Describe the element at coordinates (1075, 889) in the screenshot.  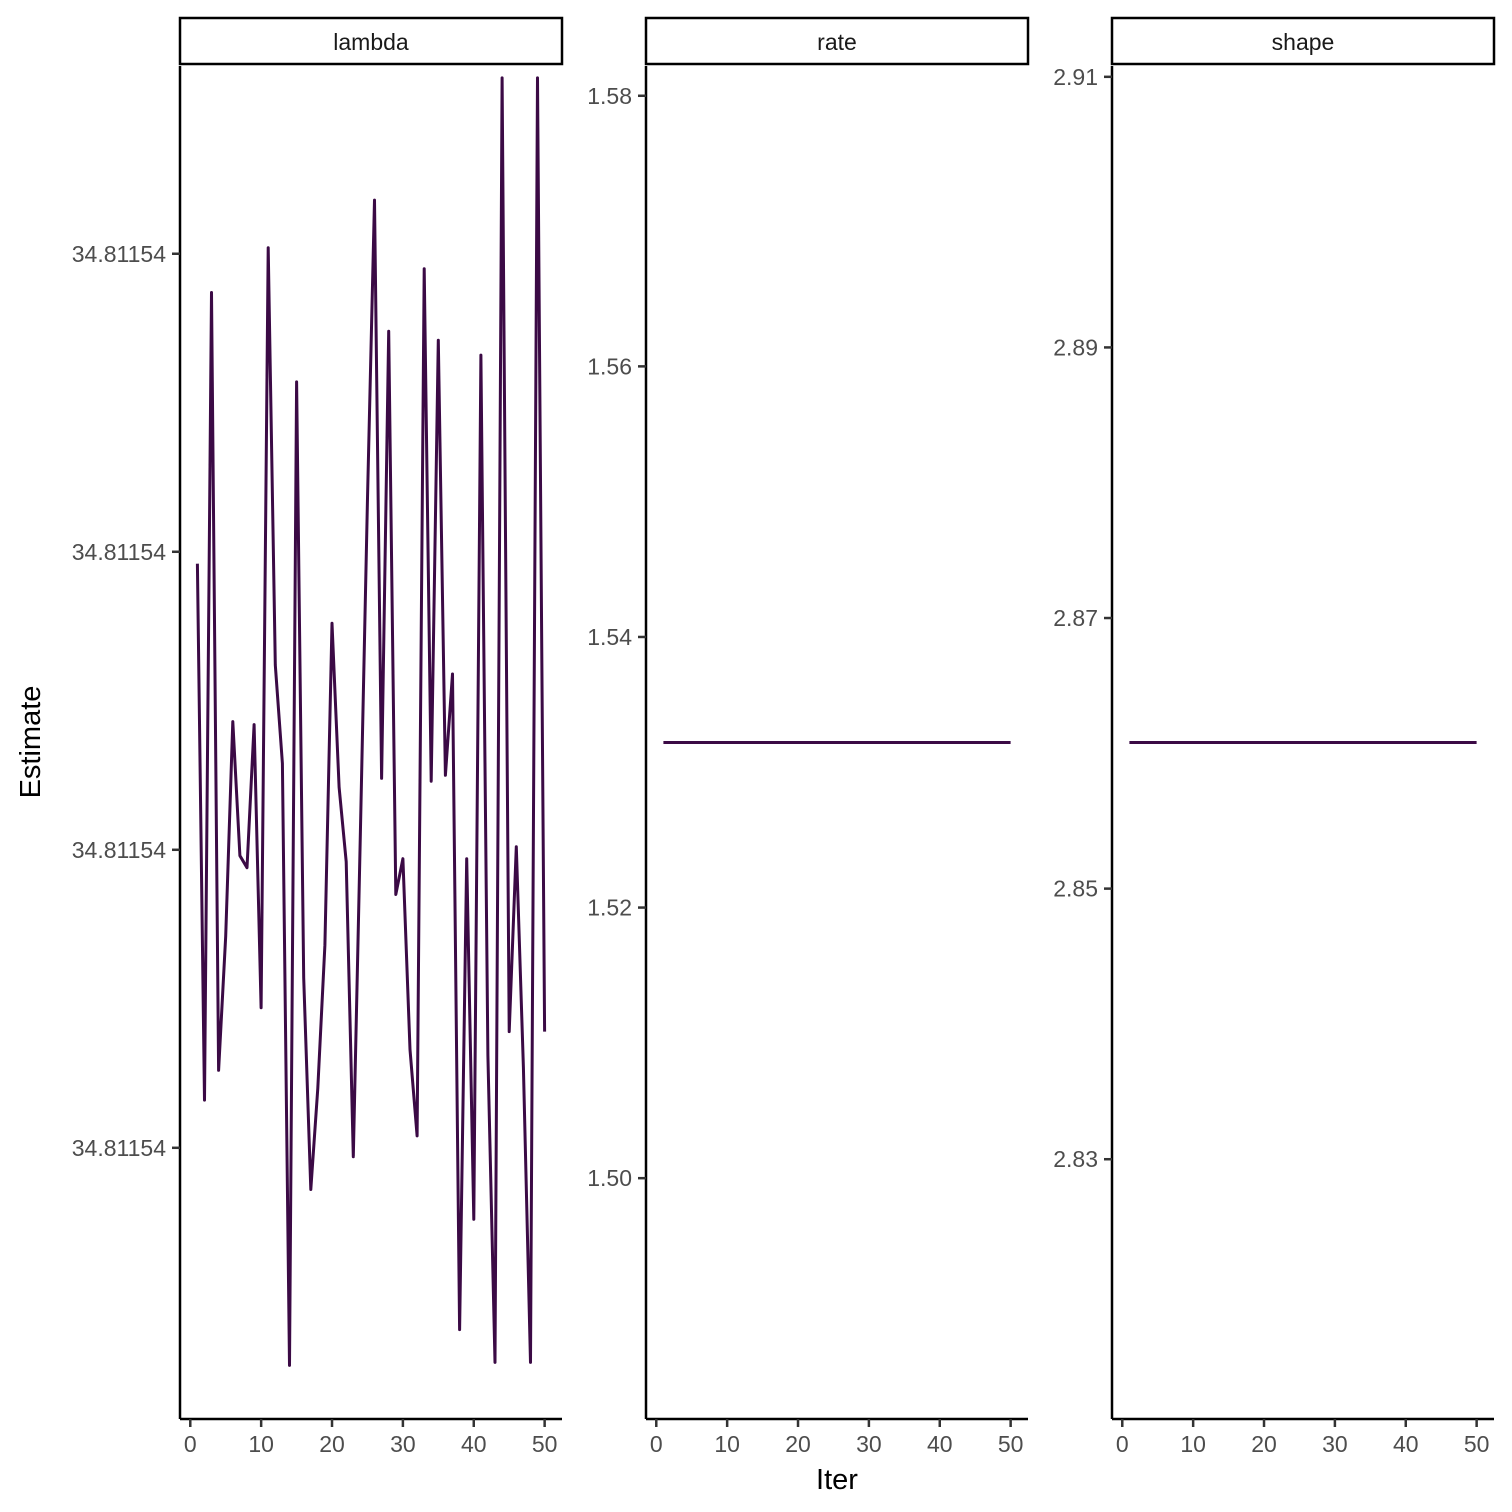
I see `y-tick-label: 2.85` at that location.